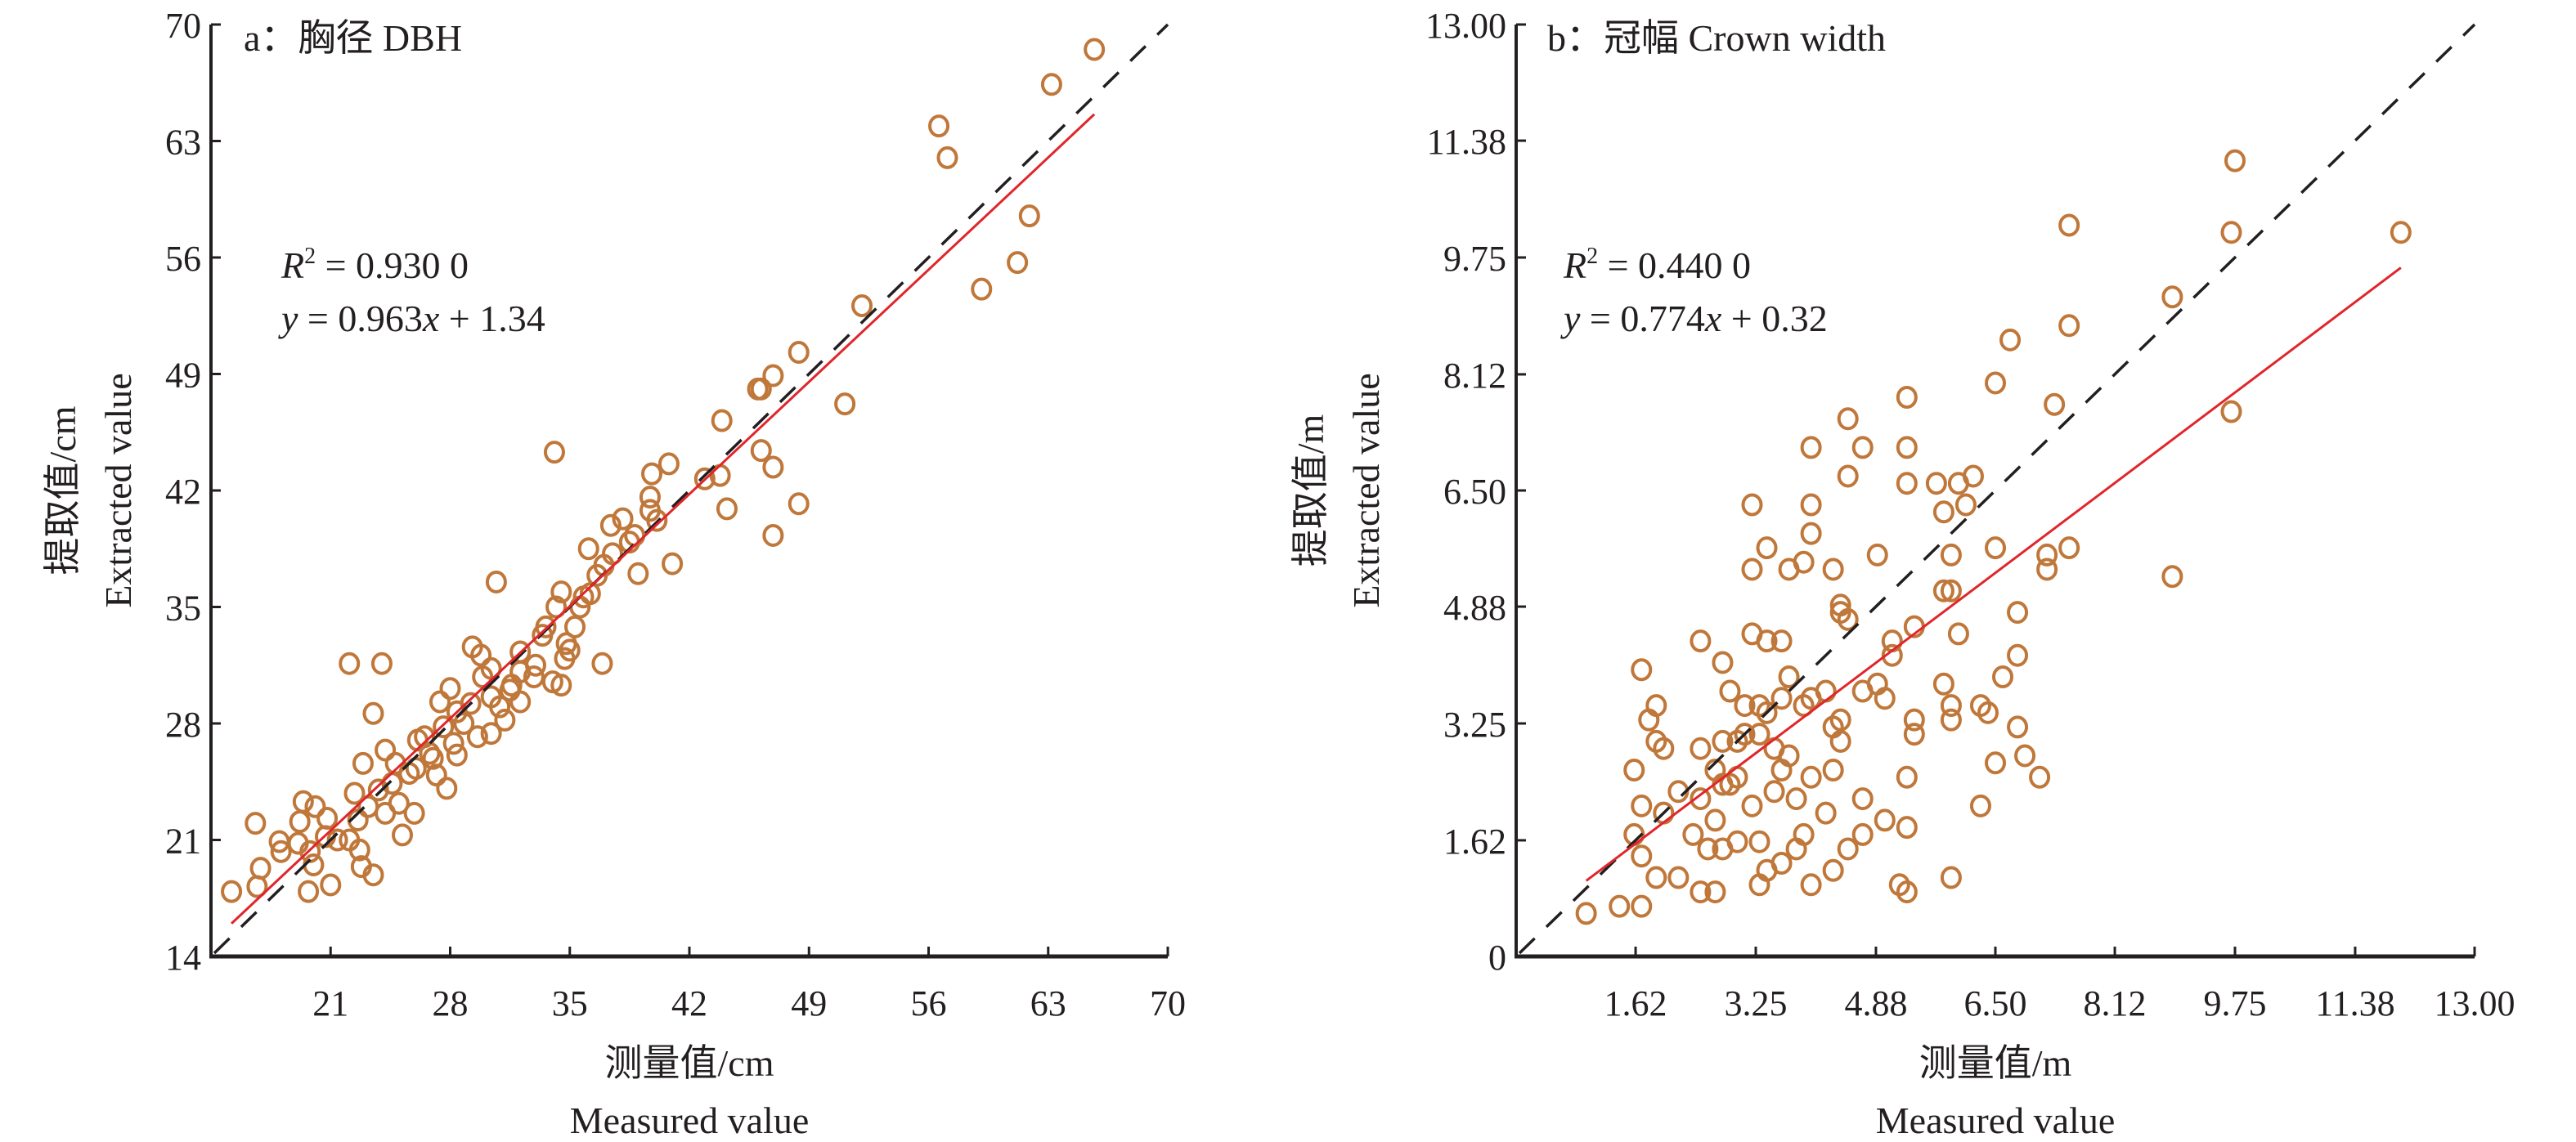 The height and width of the screenshot is (1142, 2576). Describe the element at coordinates (2475, 1003) in the screenshot. I see `x-tick-label: 13.00` at that location.